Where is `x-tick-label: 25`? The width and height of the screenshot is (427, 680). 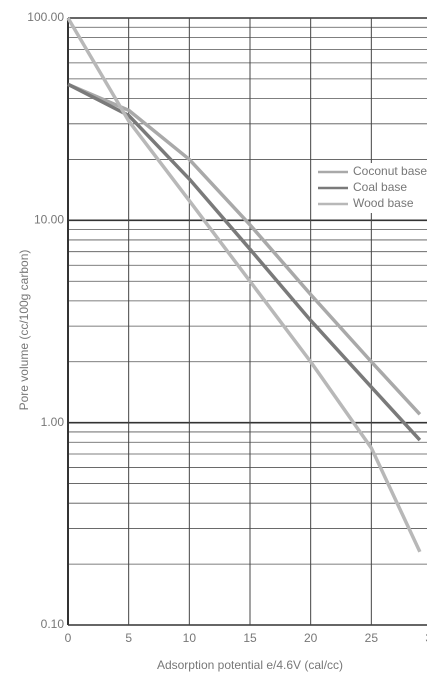 x-tick-label: 25 is located at coordinates (372, 638).